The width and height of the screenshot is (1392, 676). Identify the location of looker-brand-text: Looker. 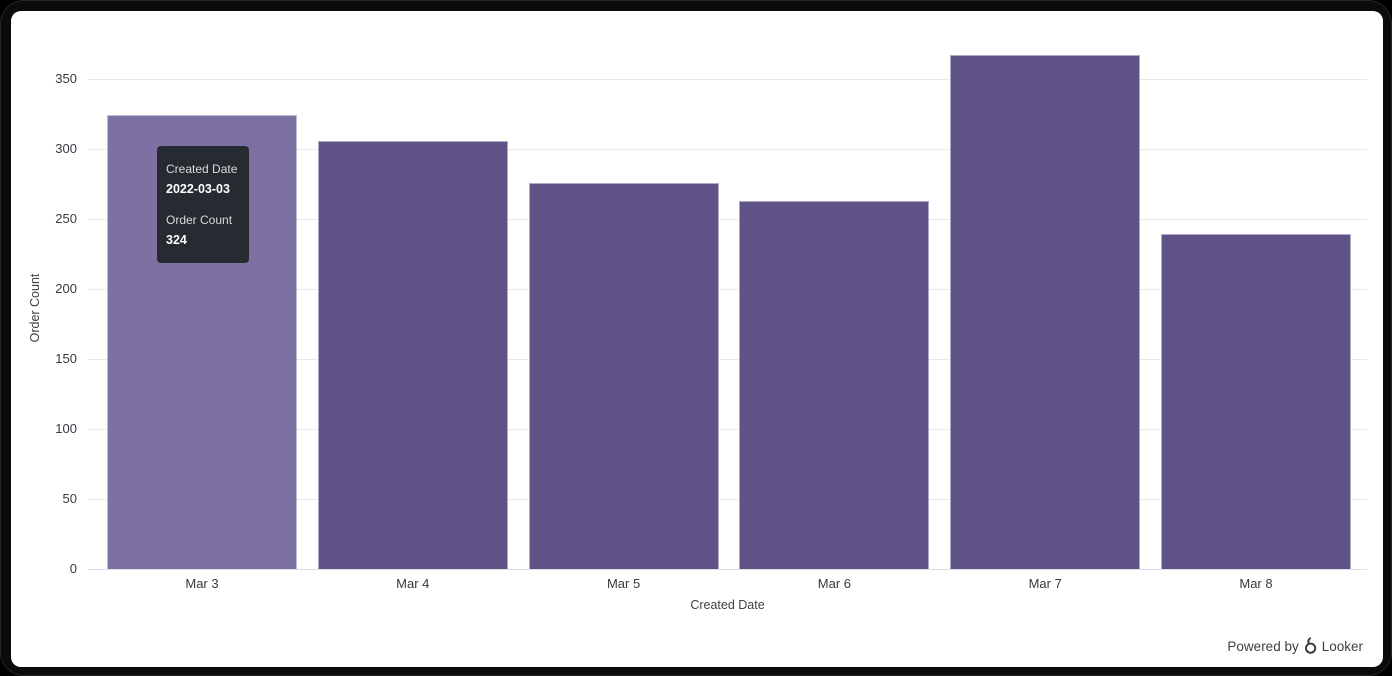
(1342, 646).